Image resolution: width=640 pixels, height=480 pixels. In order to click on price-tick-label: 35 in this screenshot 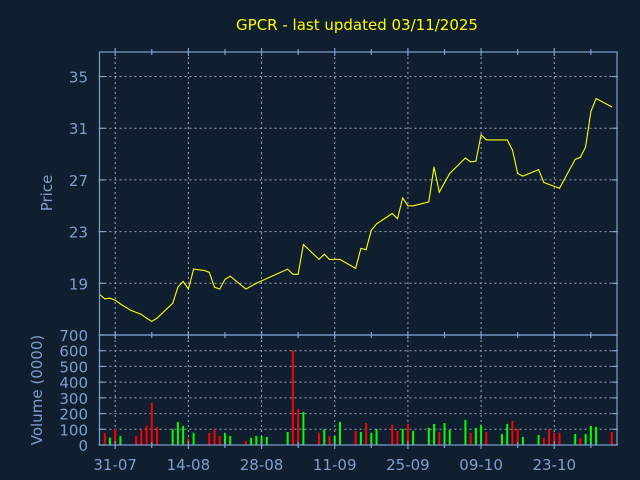, I will do `click(78, 78)`.